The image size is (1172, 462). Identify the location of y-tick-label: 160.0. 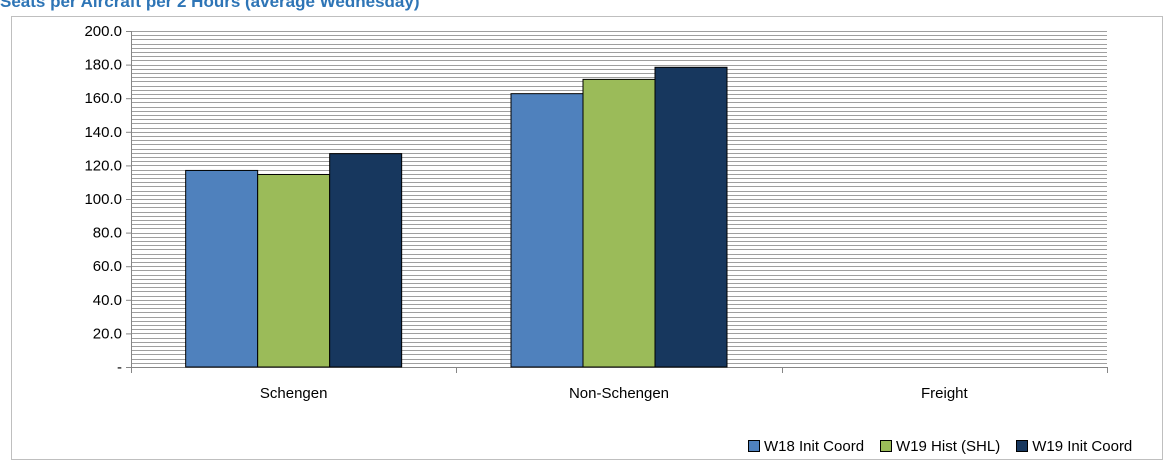
(103, 98).